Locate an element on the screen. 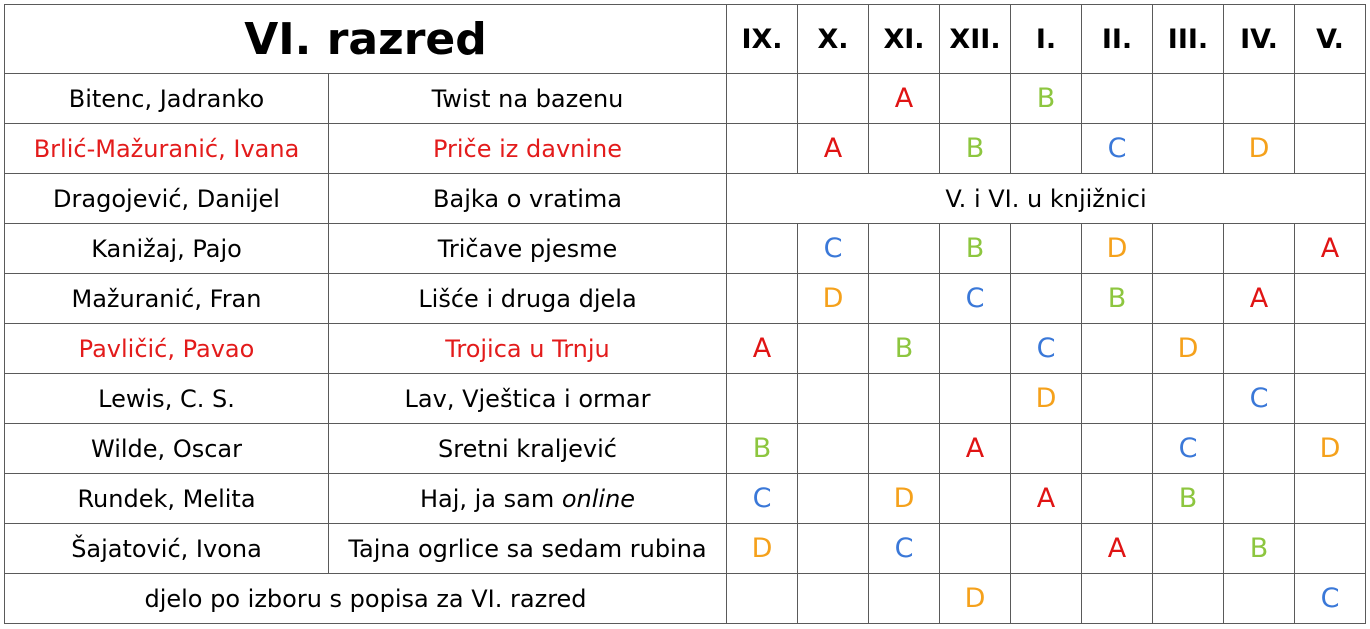 The width and height of the screenshot is (1370, 629). month-header: IX. is located at coordinates (762, 39).